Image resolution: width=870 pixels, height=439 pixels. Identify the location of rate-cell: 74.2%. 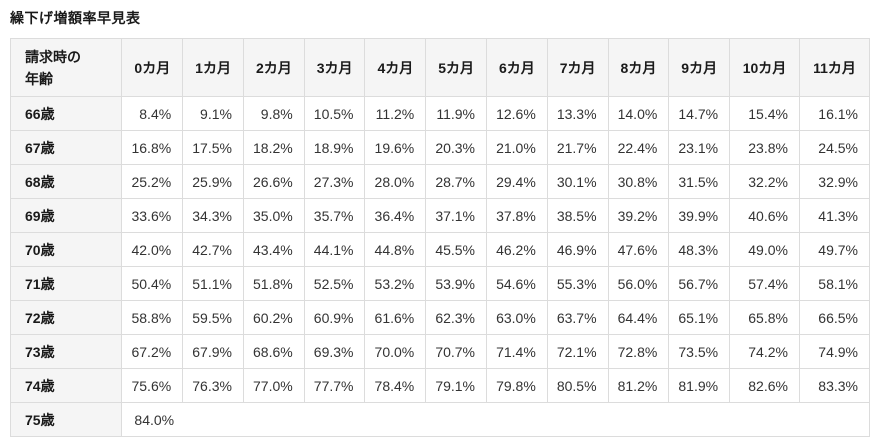
(764, 351).